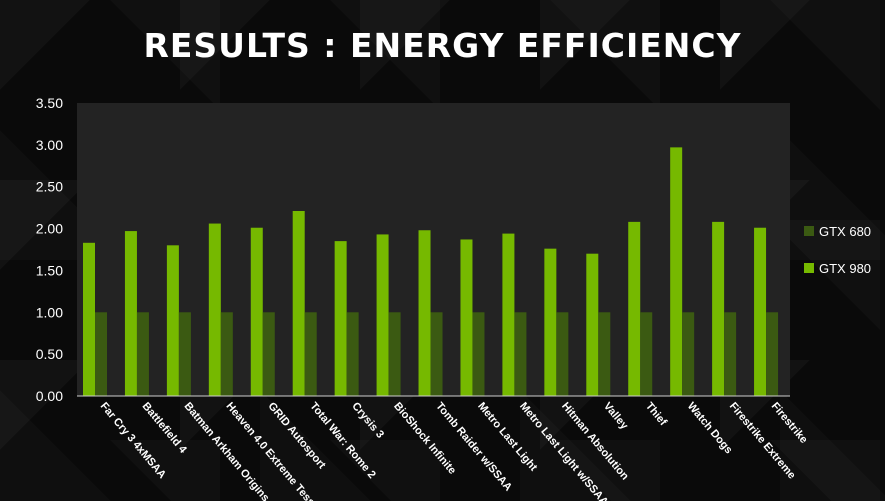 The width and height of the screenshot is (885, 501). Describe the element at coordinates (49, 249) in the screenshot. I see `y-axis-ticks: 0.00 0.50 1.00 1.50 2.00 2.50 3.00 3.50` at that location.